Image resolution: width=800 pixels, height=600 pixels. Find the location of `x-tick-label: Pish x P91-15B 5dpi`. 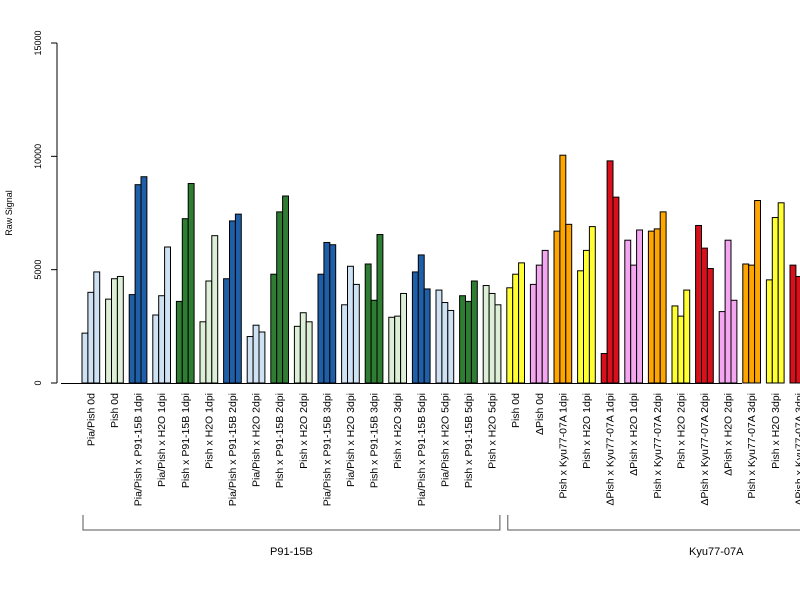

x-tick-label: Pish x P91-15B 5dpi is located at coordinates (469, 440).